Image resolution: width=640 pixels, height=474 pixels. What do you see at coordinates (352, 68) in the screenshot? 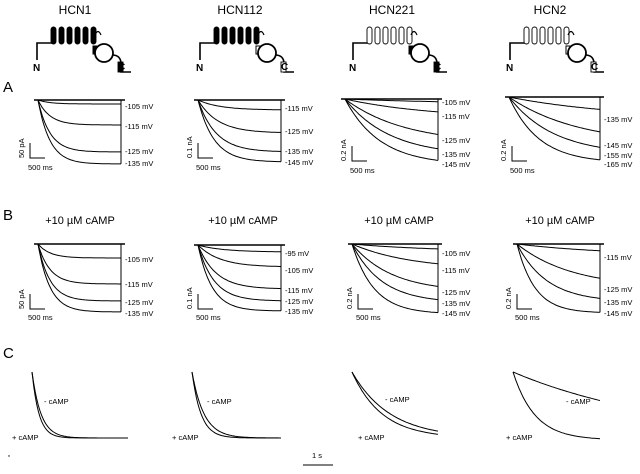
I see `schematic-n-label-hcn221: N` at bounding box center [352, 68].